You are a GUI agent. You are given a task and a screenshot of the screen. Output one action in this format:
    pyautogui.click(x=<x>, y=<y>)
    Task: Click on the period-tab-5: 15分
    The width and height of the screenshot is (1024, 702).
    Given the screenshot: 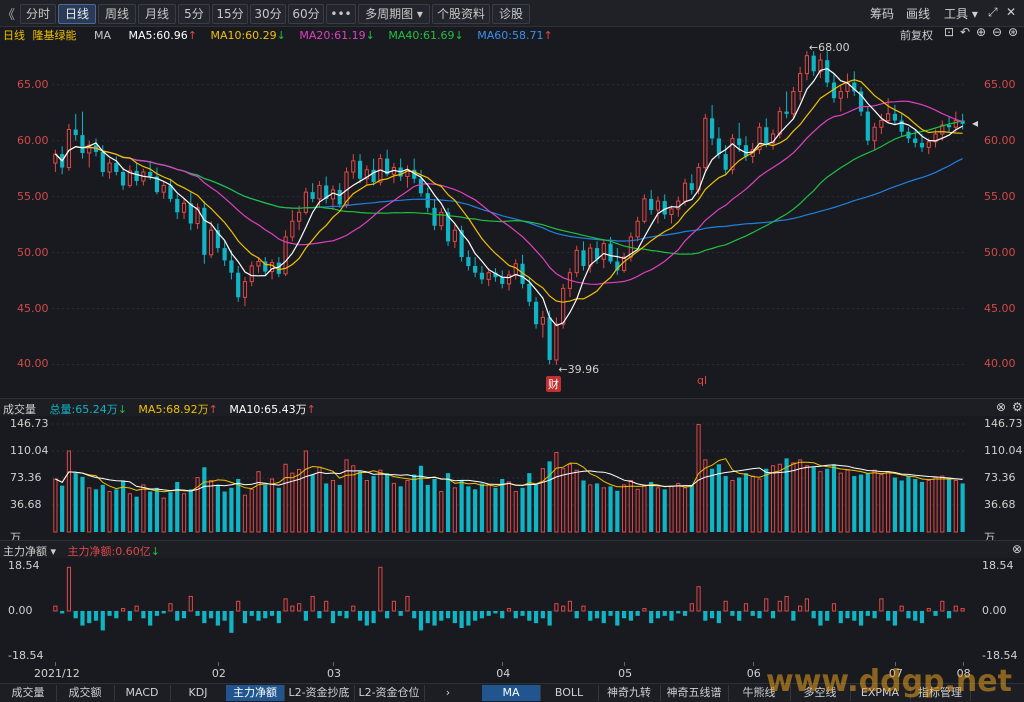 What is the action you would take?
    pyautogui.click(x=230, y=14)
    